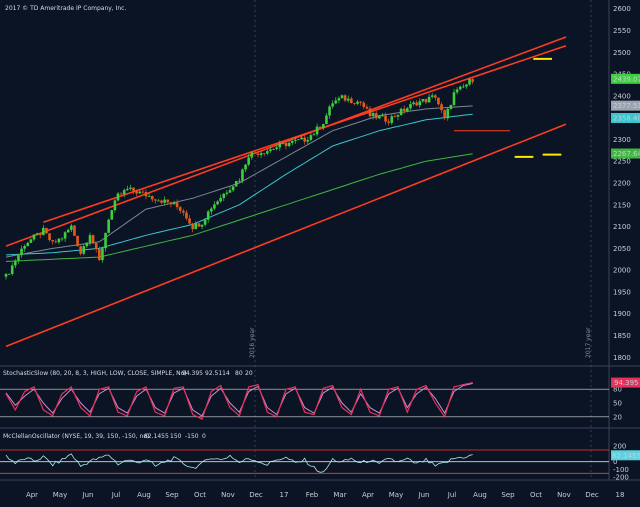 The width and height of the screenshot is (640, 507). I want to click on price-tick-label: 2500, so click(622, 53).